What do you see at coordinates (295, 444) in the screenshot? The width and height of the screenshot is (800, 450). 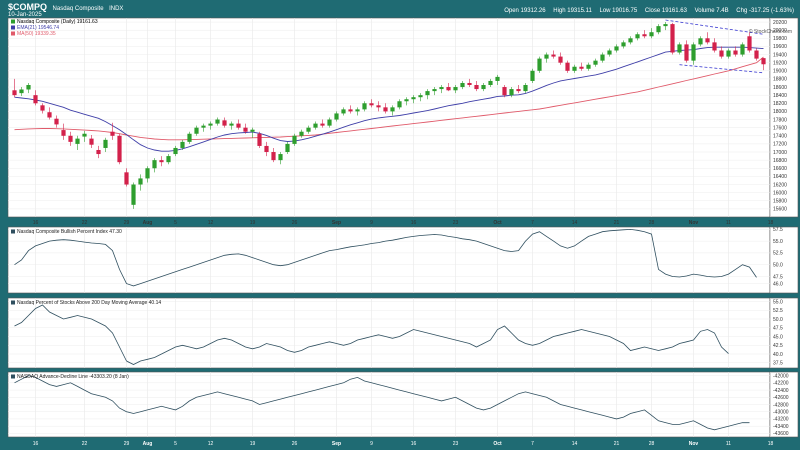 I see `x-tick-label-bottom: 26` at bounding box center [295, 444].